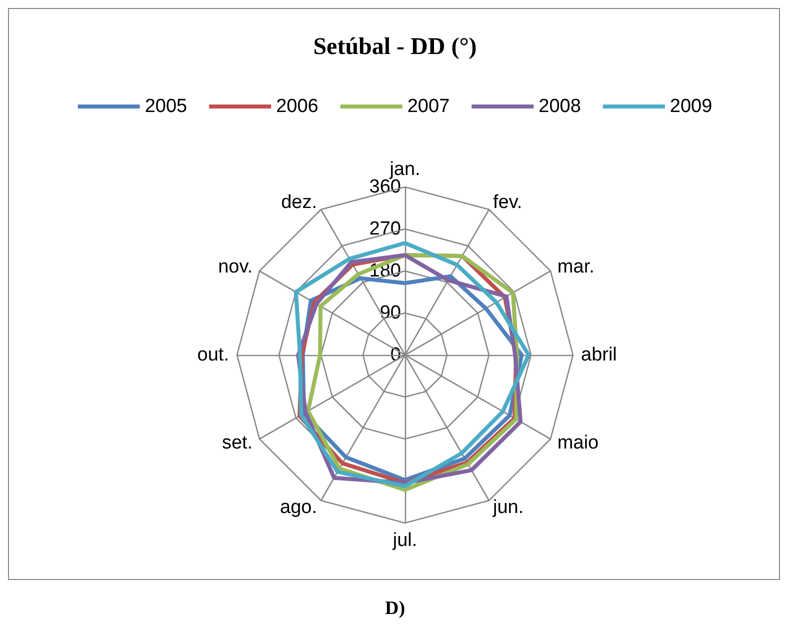 This screenshot has height=628, width=790. What do you see at coordinates (235, 267) in the screenshot?
I see `spoke-label: nov.` at bounding box center [235, 267].